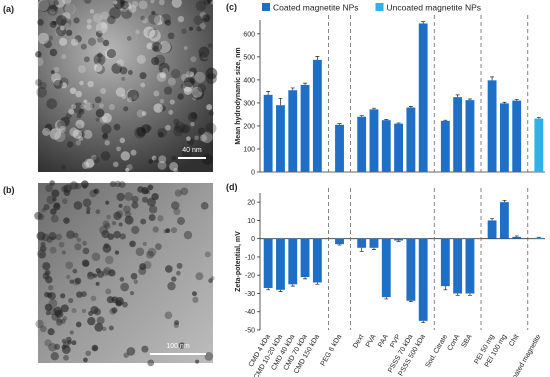 This screenshot has height=377, width=550. Describe the element at coordinates (250, 312) in the screenshot. I see `y-tick-label: -40` at that location.